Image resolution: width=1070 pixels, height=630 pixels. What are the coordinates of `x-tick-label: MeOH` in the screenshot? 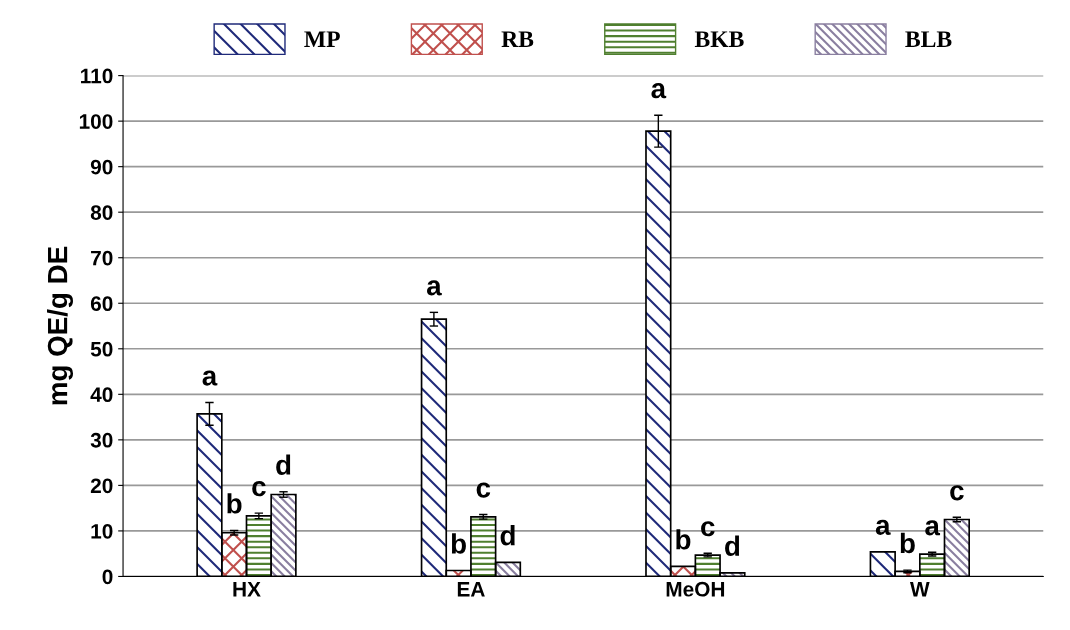 It's located at (695, 589).